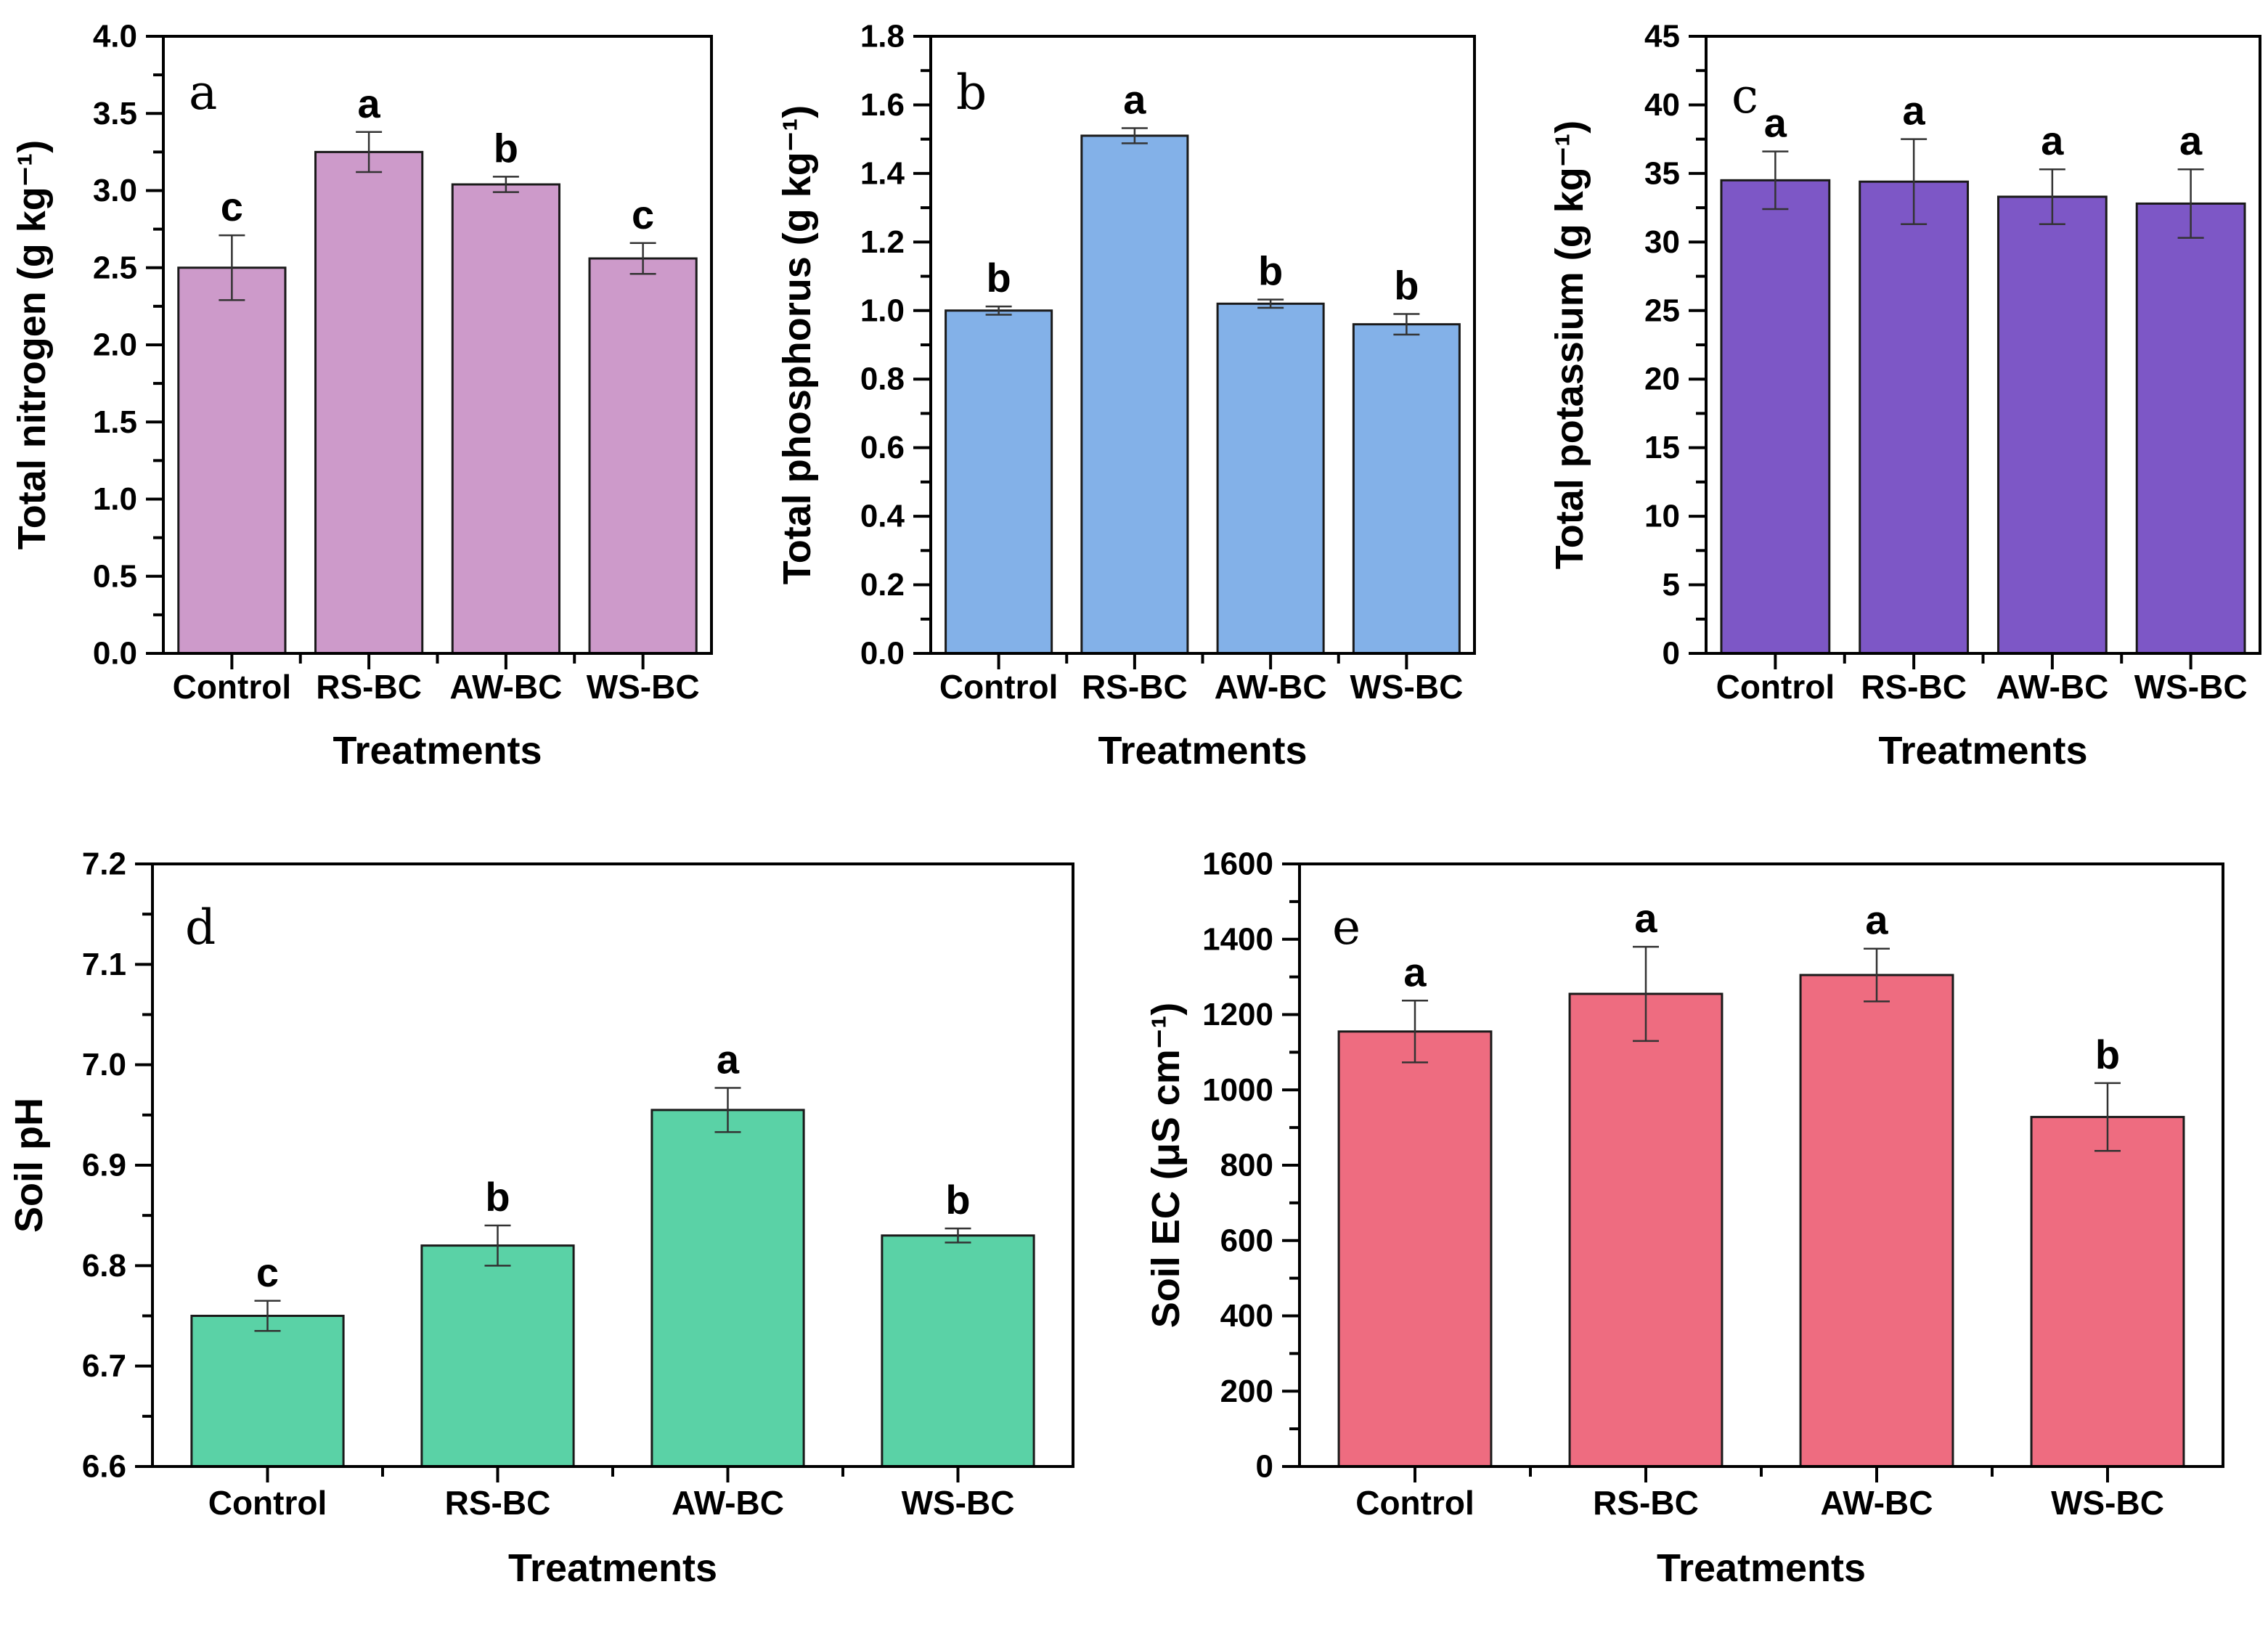 The width and height of the screenshot is (2268, 1640). Describe the element at coordinates (883, 105) in the screenshot. I see `y-tick-label: 1.6` at that location.